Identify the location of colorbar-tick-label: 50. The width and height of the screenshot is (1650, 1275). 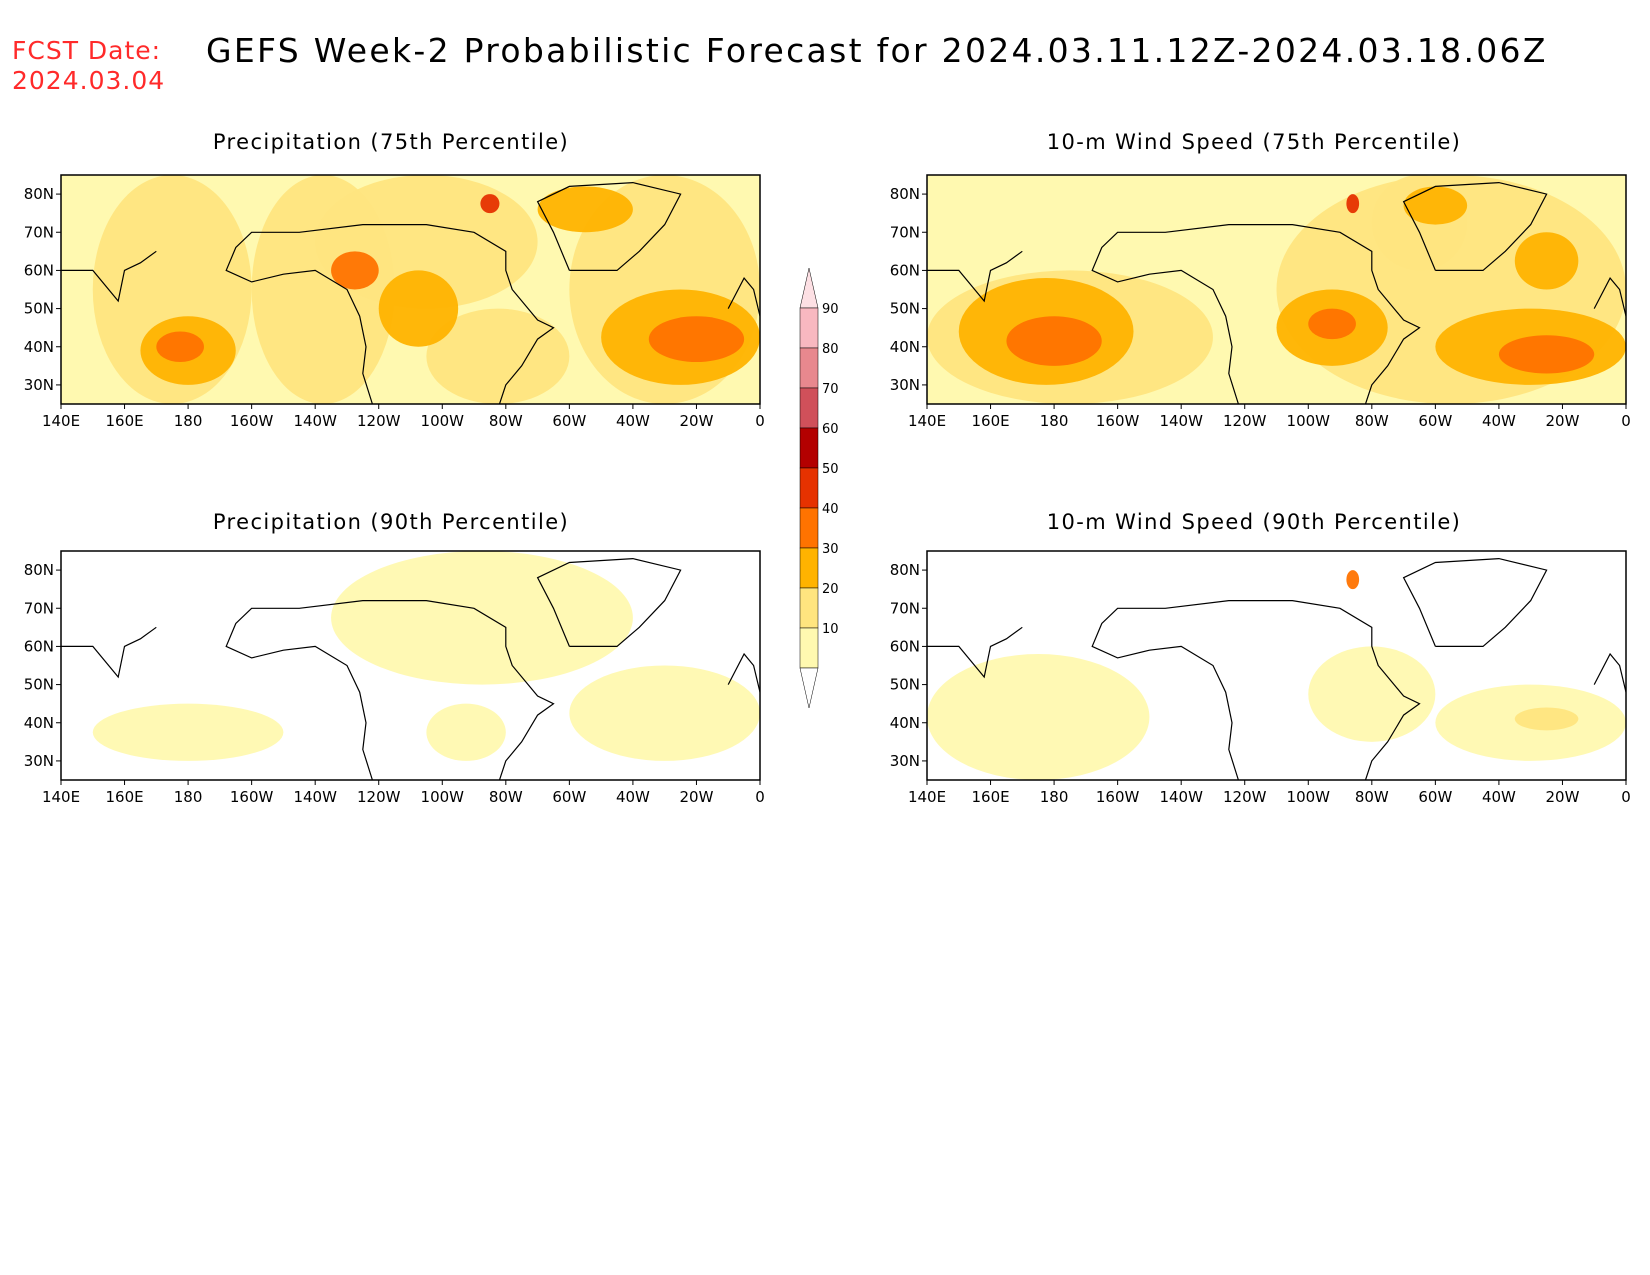
(830, 469).